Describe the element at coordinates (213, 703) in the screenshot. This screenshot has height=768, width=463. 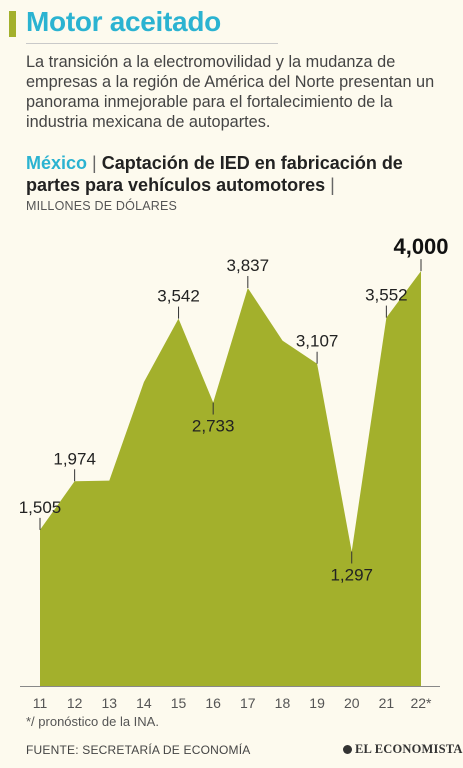
I see `x-tick-label-16: 16` at that location.